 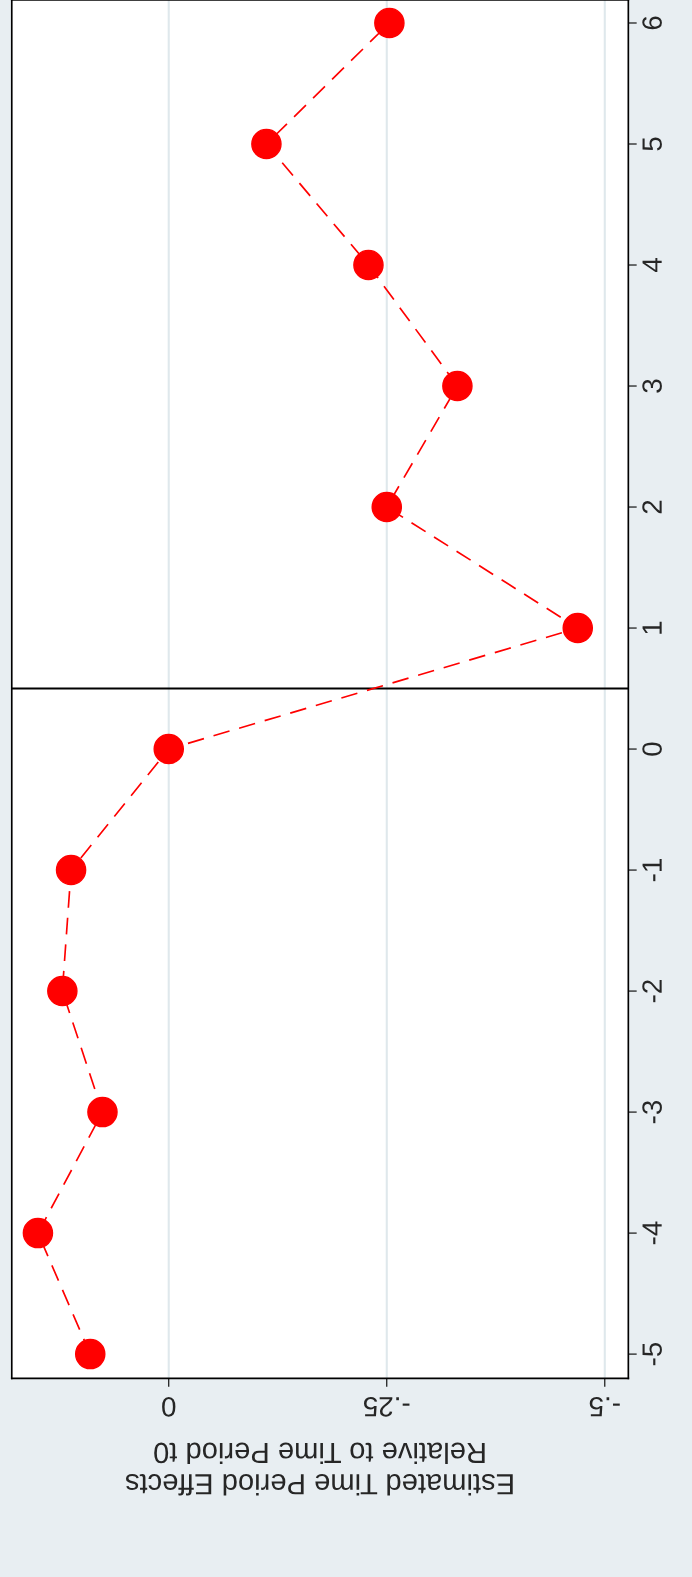 I want to click on x-axis-title: Estimated Time Period Effects Relative to Time Period t0, so click(x=319, y=1469).